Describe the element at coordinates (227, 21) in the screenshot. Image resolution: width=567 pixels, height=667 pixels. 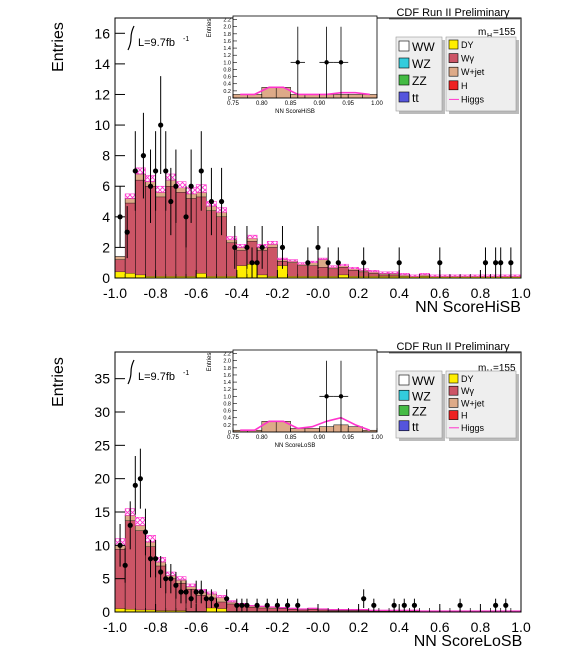
I see `inset-y-tick-label: 2.2` at that location.